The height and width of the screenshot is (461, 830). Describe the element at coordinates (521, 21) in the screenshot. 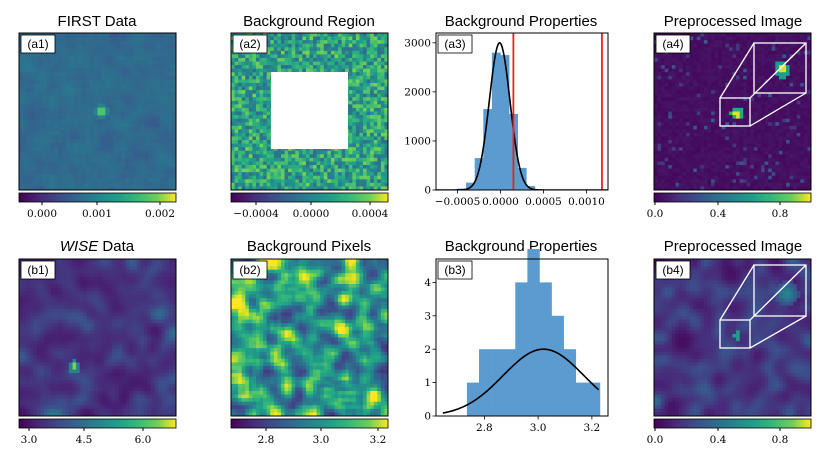

I see `title-a3: Background Properties` at that location.